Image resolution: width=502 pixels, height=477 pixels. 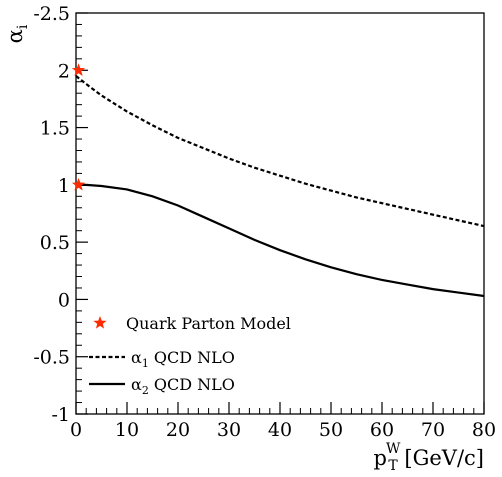 I want to click on y-axis-label-main: α, so click(x=15, y=36).